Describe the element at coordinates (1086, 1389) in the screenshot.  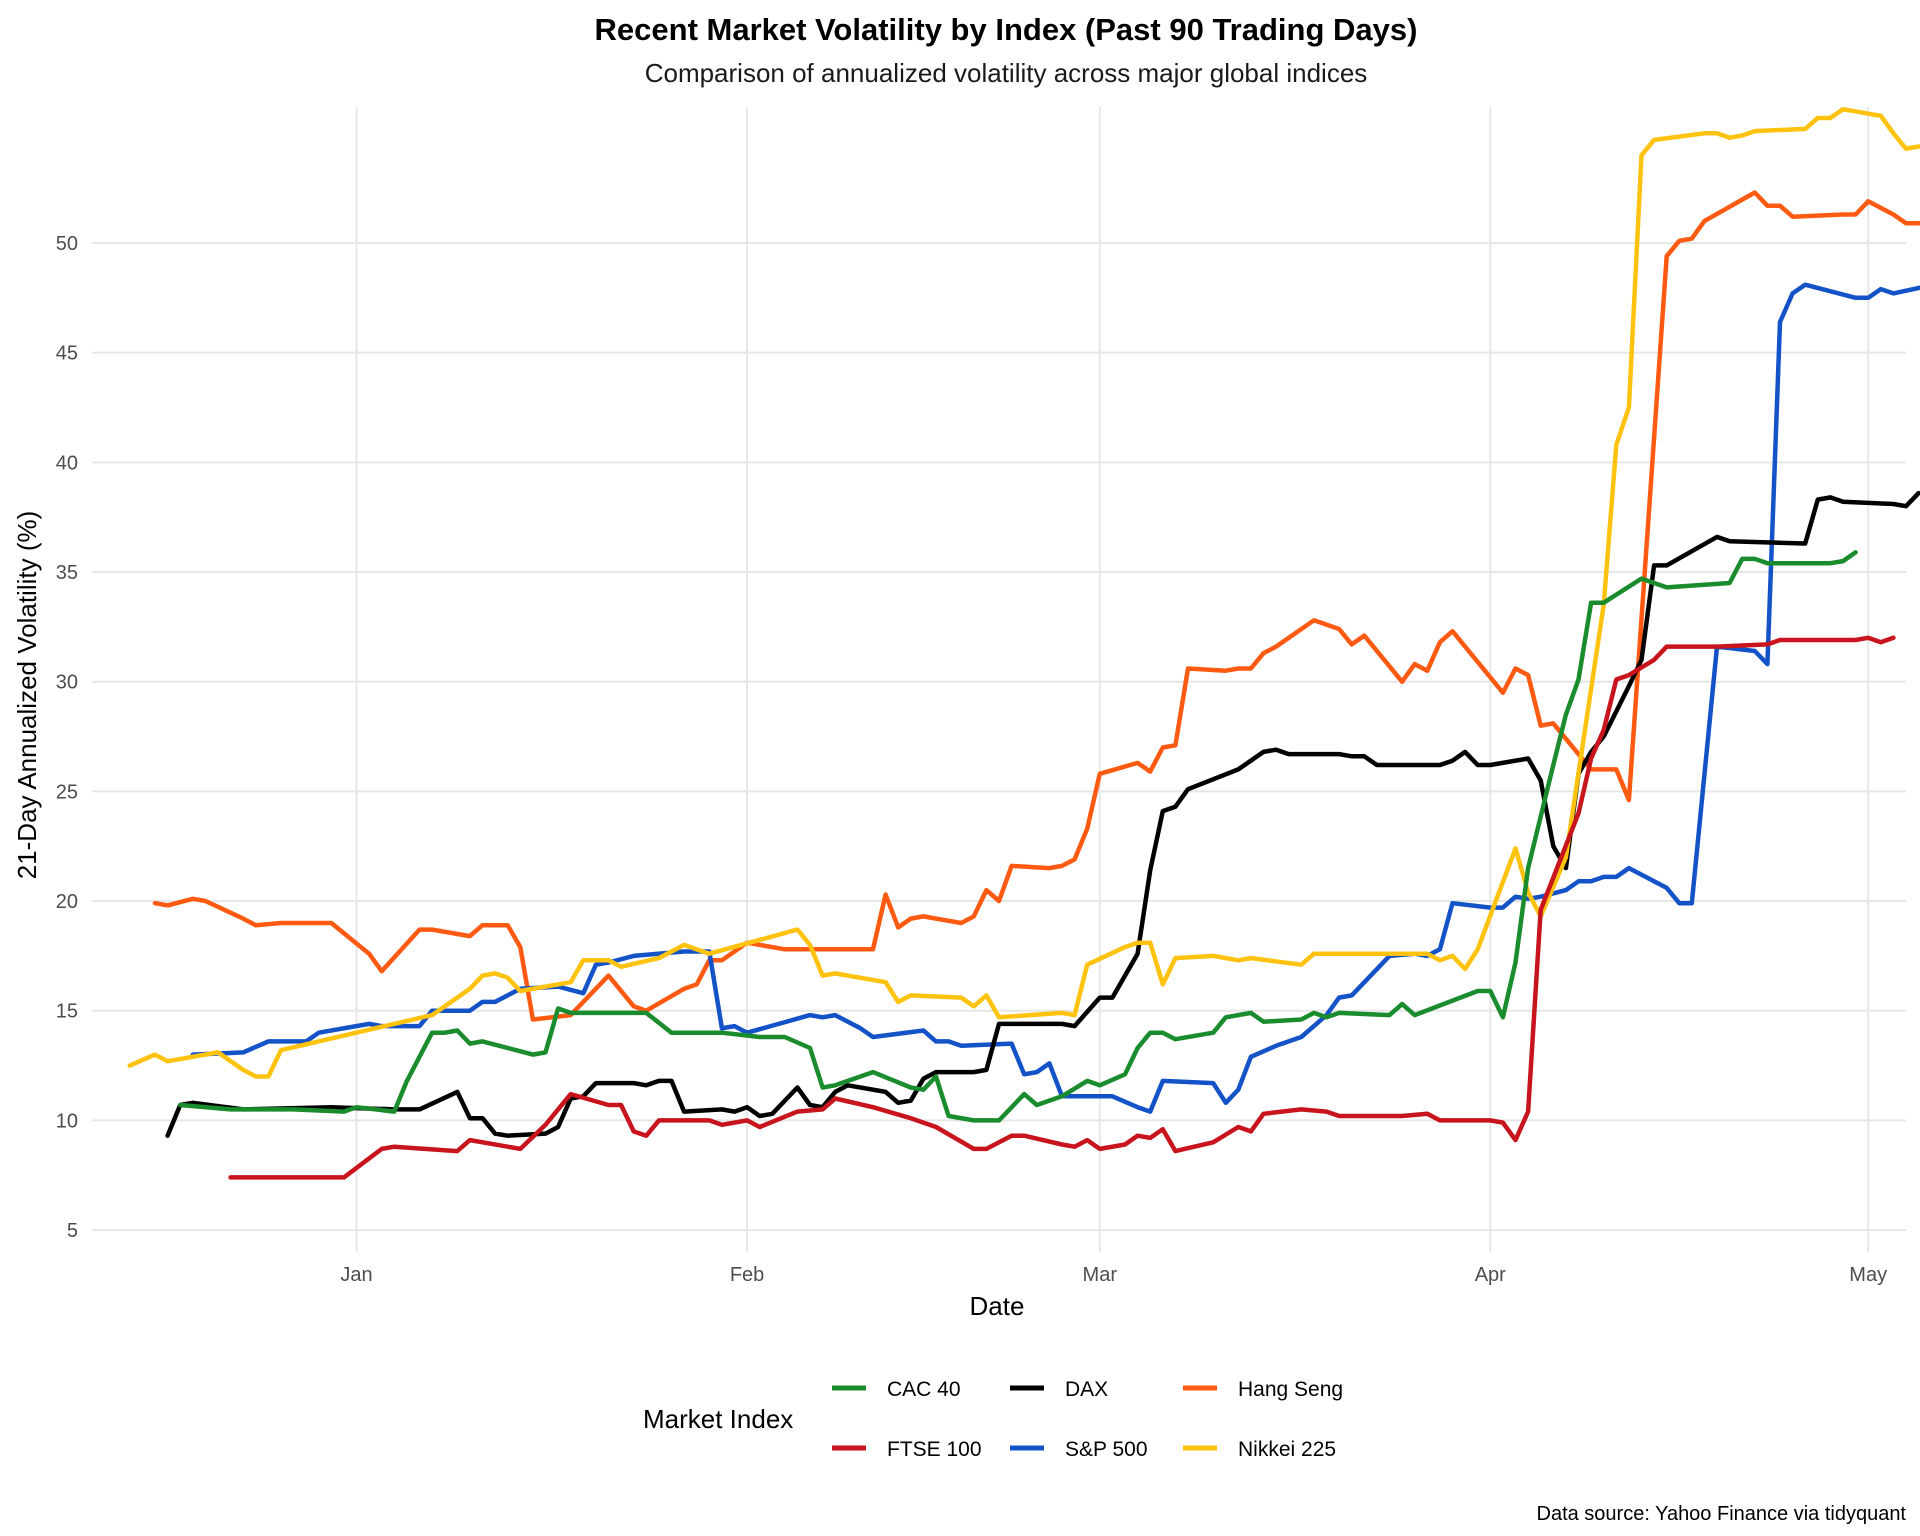
I see `legend-label-dax: DAX` at that location.